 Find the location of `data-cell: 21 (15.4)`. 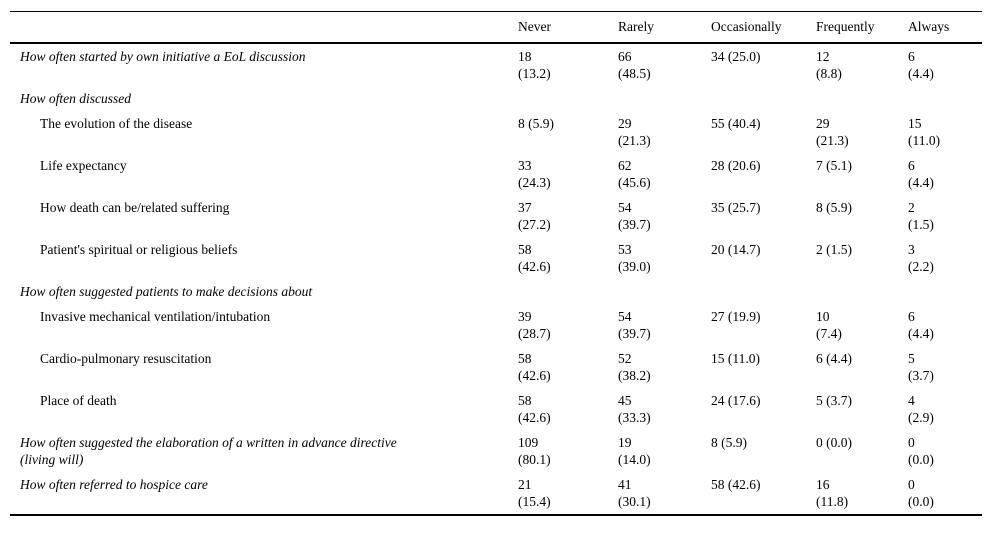

data-cell: 21 (15.4) is located at coordinates (534, 493).